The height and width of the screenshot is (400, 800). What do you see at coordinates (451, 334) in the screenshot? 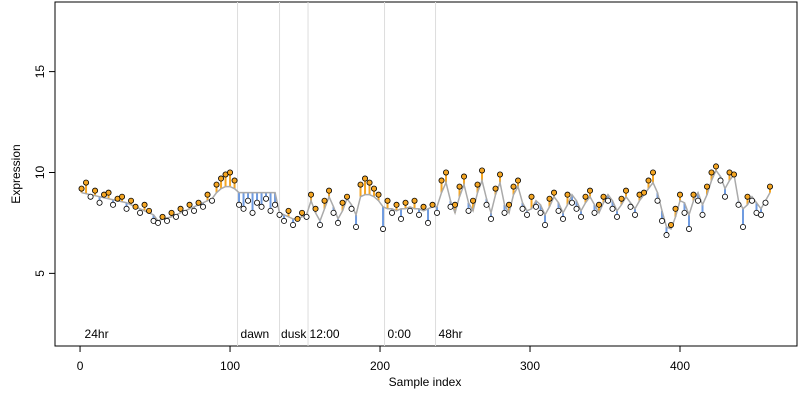
I see `annotation: 48hr` at bounding box center [451, 334].